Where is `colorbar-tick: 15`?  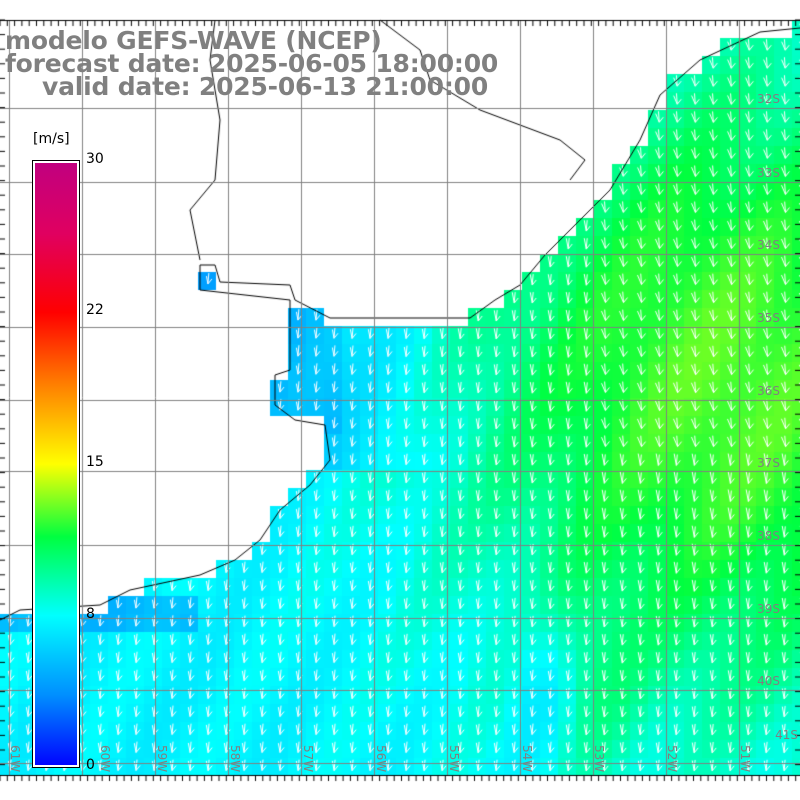 colorbar-tick: 15 is located at coordinates (95, 462).